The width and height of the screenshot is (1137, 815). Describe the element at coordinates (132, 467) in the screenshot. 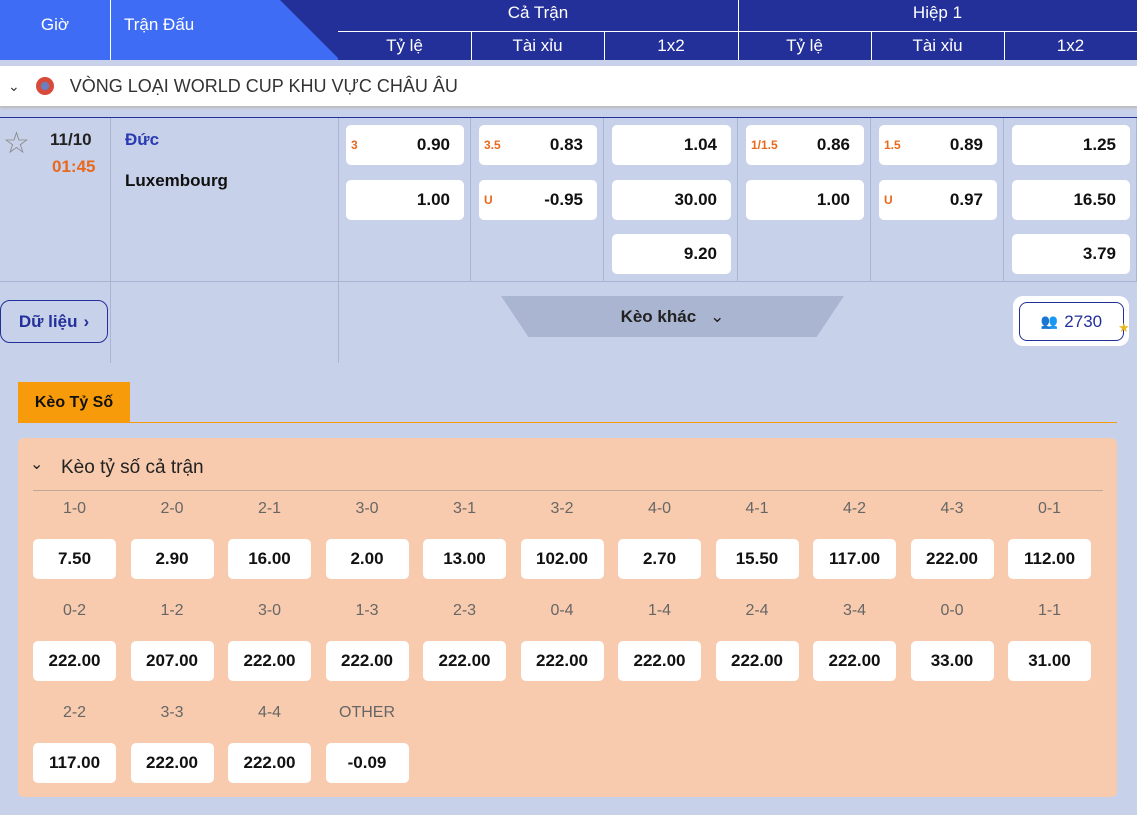

I see `panel-title: Kèo tỷ số cả trận` at that location.